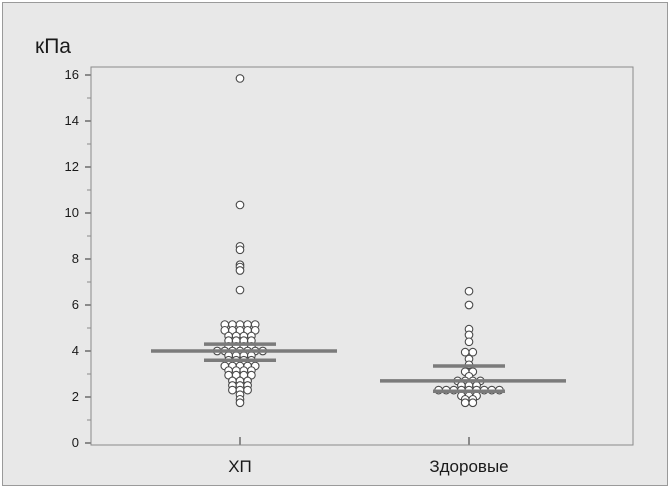 Image resolution: width=672 pixels, height=488 pixels. Describe the element at coordinates (72, 74) in the screenshot. I see `y-tick-label: 16` at that location.